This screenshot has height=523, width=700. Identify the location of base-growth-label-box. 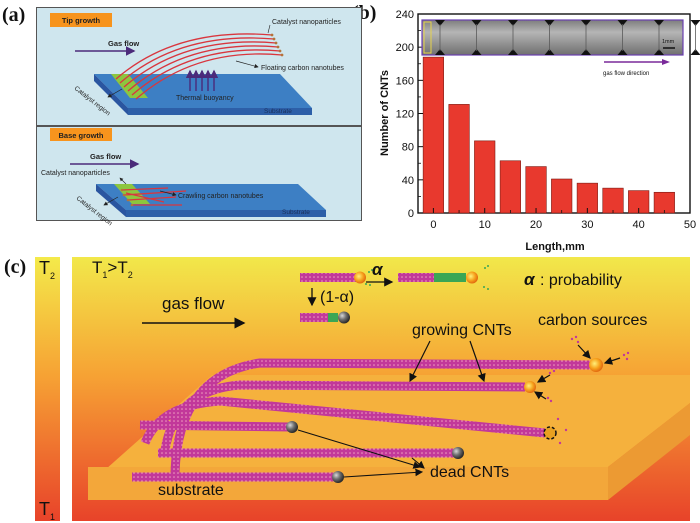
(81, 134).